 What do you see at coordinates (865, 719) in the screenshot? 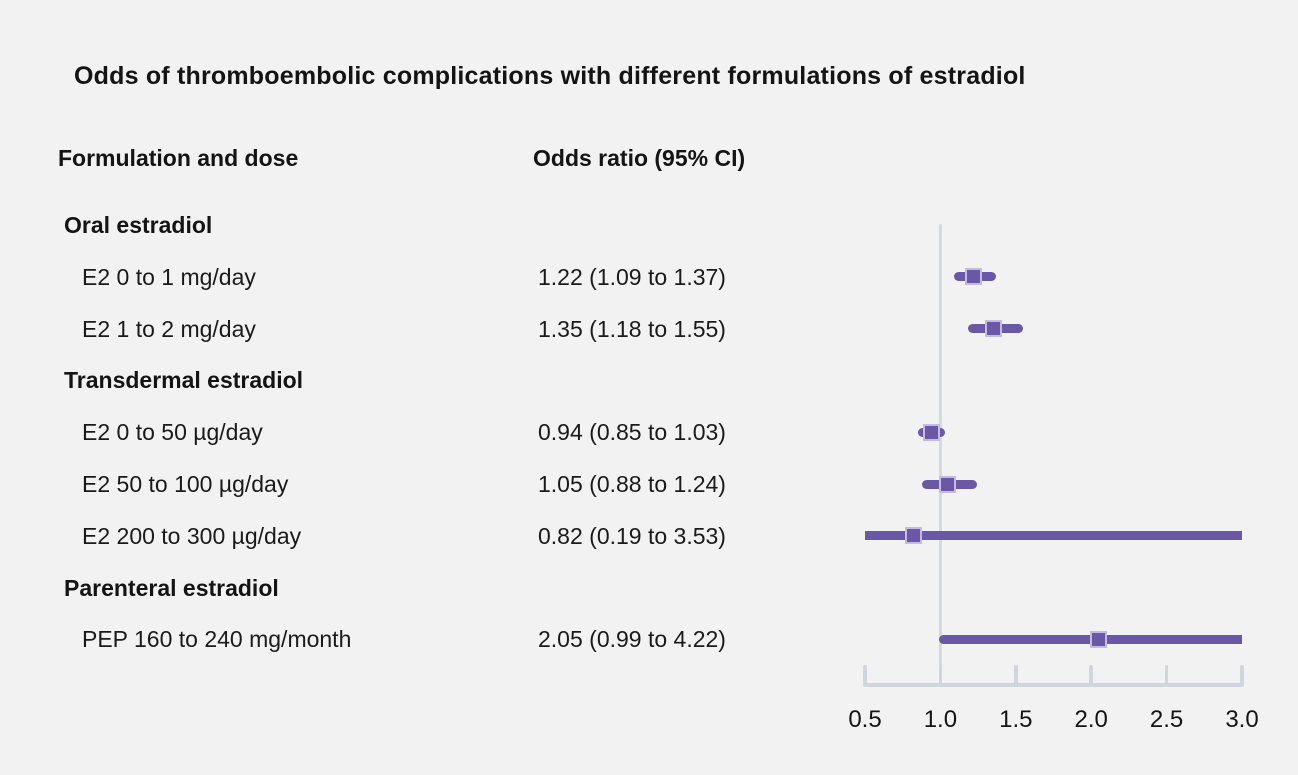
I see `axis-tick-label: 0.5` at bounding box center [865, 719].